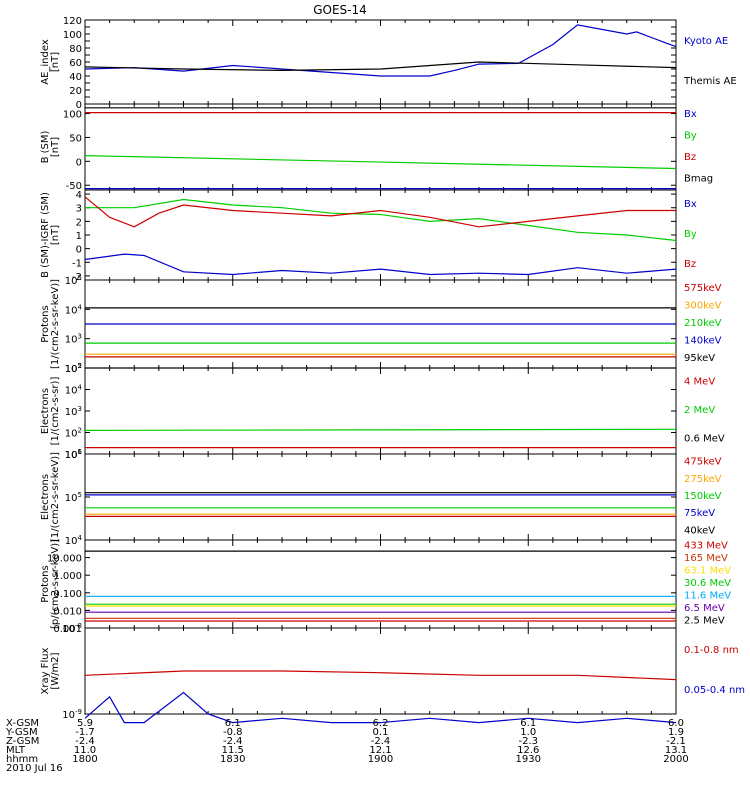  What do you see at coordinates (528, 741) in the screenshot?
I see `footer-value: -2.3` at bounding box center [528, 741].